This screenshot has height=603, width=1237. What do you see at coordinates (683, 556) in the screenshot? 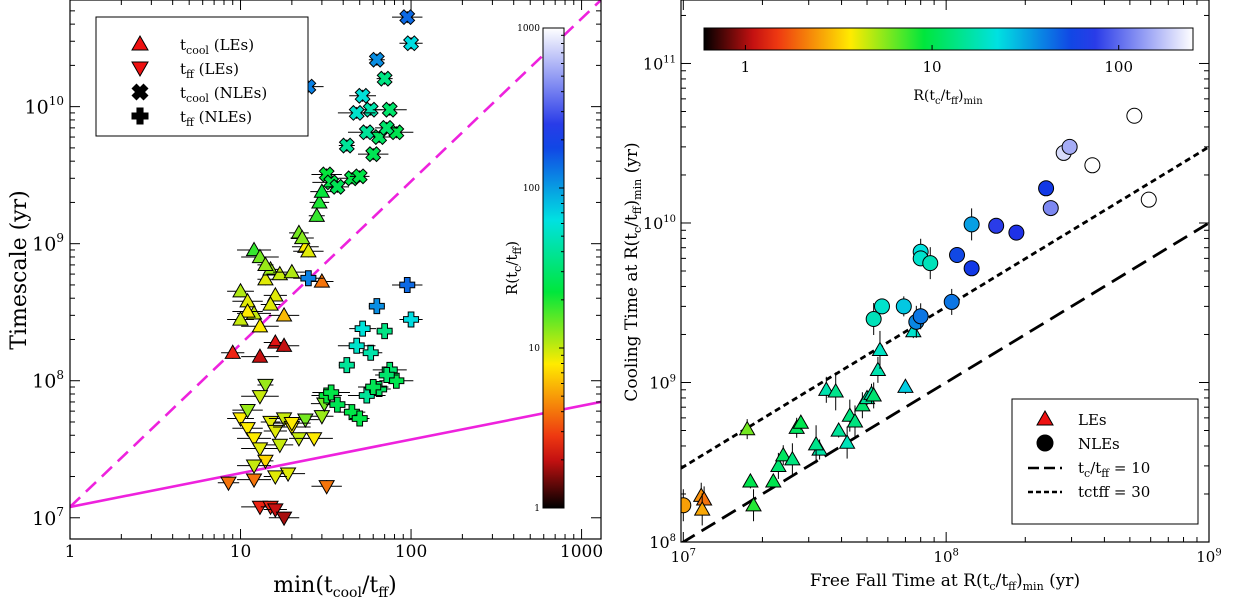
I see `right-x-tick-label: 107` at bounding box center [683, 556].